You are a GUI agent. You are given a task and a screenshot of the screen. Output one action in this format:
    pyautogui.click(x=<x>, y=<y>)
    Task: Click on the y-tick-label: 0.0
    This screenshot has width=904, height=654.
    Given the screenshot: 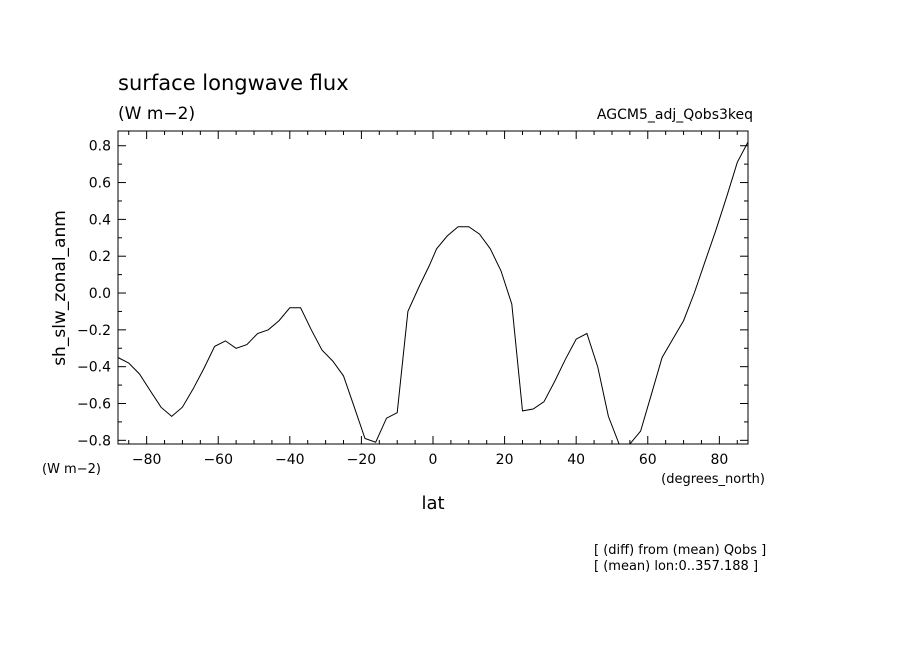 What is the action you would take?
    pyautogui.click(x=100, y=294)
    